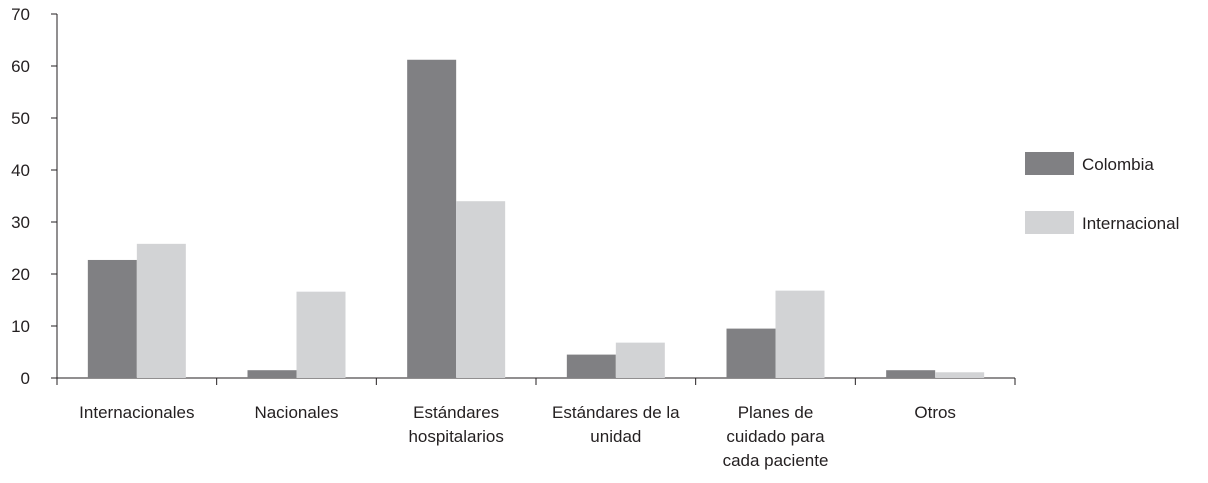 Image resolution: width=1208 pixels, height=483 pixels. What do you see at coordinates (1049, 222) in the screenshot?
I see `legend-swatch-internacional` at bounding box center [1049, 222].